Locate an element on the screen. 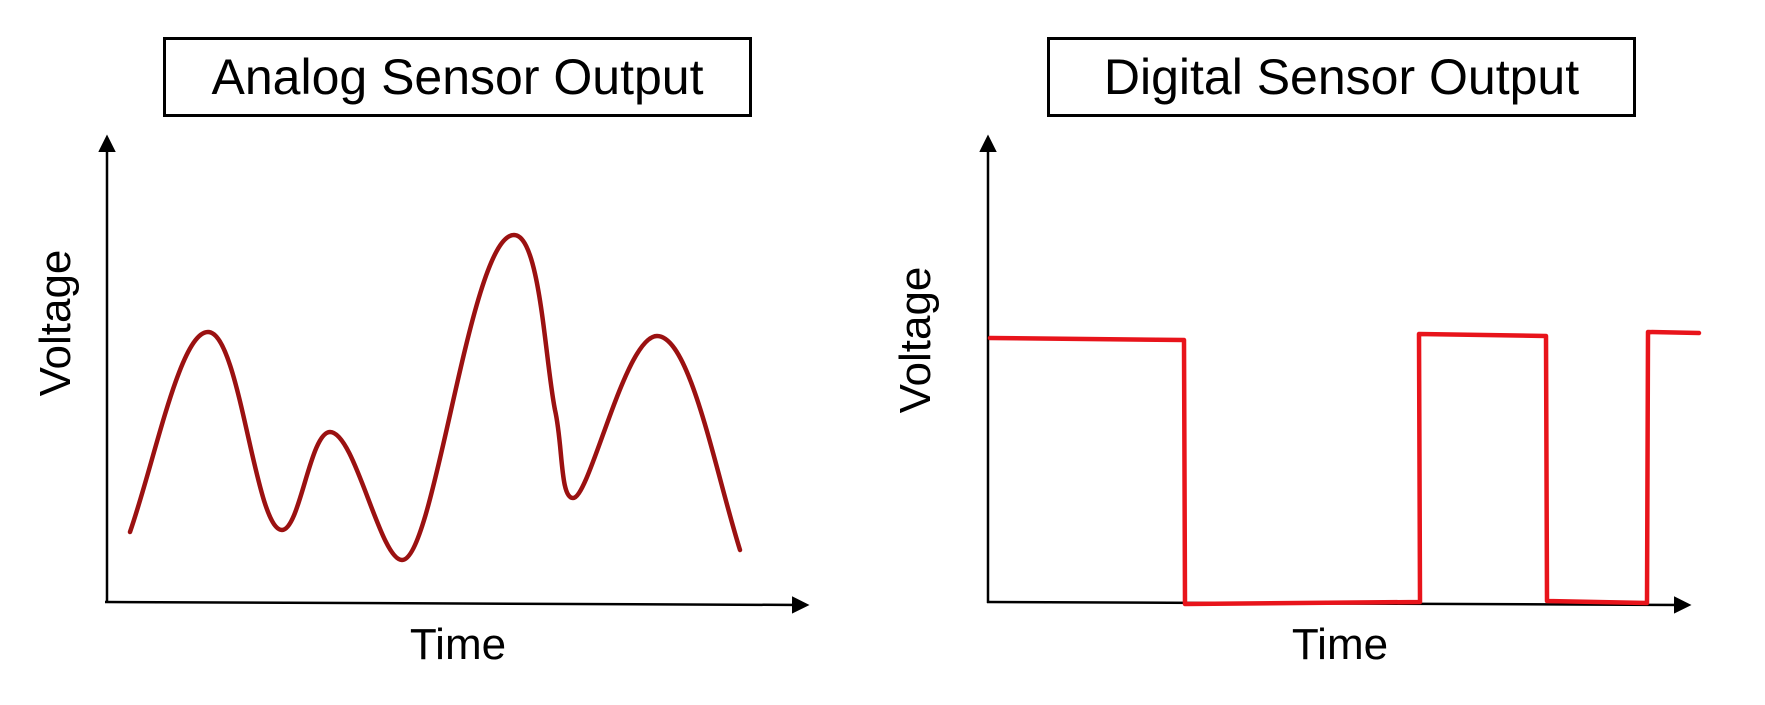 The image size is (1765, 705). analog-x-label: Time is located at coordinates (458, 644).